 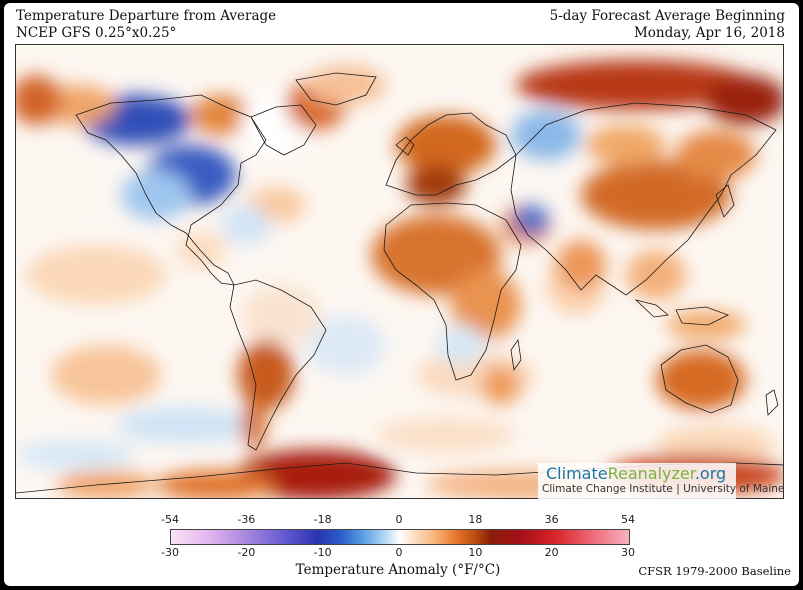 I want to click on celsius-tick: 0, so click(x=399, y=552).